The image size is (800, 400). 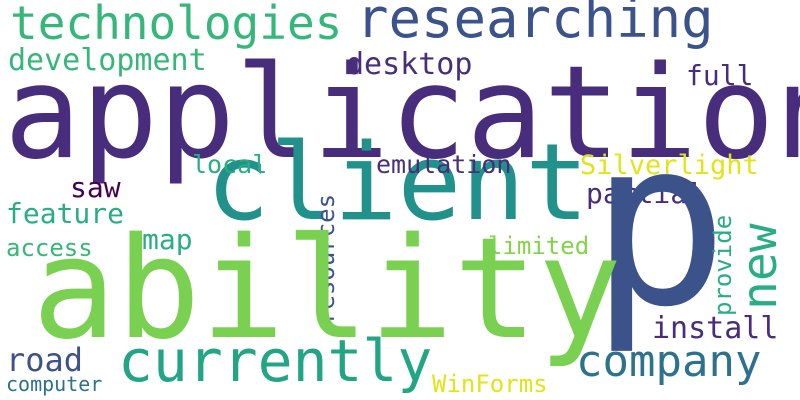 I want to click on word-partial: partial, so click(x=645, y=193).